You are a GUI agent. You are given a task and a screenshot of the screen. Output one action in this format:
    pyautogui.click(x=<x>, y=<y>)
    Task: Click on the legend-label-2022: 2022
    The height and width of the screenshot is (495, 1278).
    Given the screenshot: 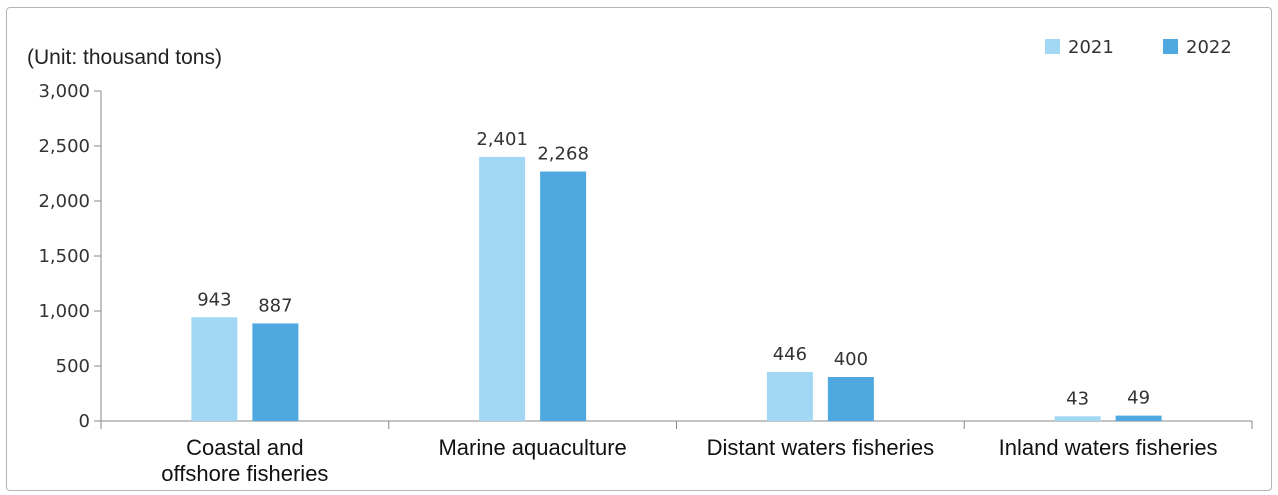 What is the action you would take?
    pyautogui.click(x=1209, y=47)
    